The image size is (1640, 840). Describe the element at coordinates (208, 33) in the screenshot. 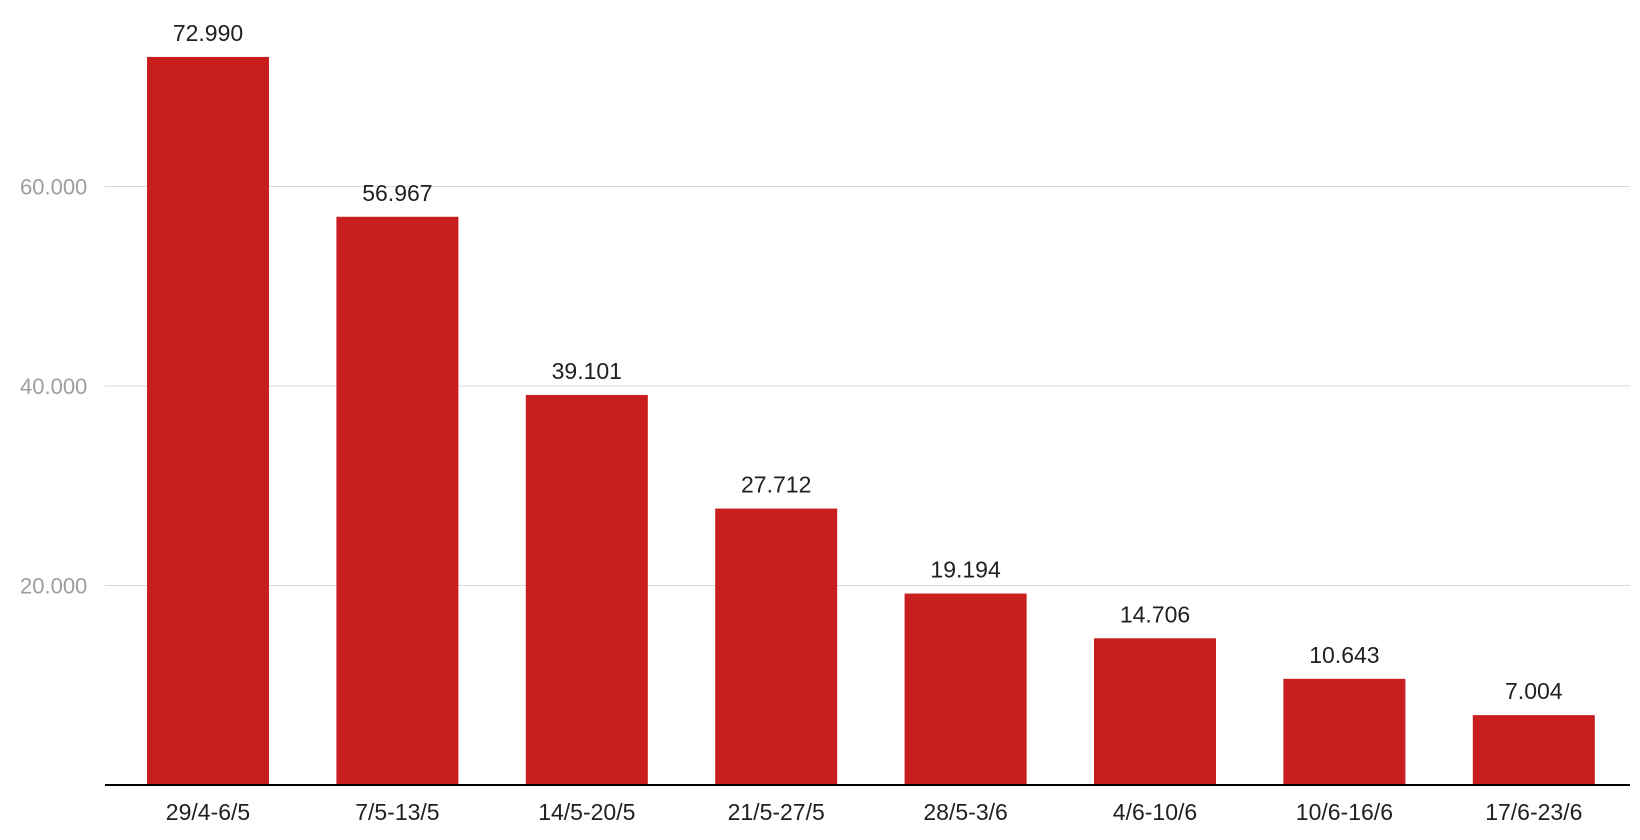

I see `data-label: 72.990` at that location.